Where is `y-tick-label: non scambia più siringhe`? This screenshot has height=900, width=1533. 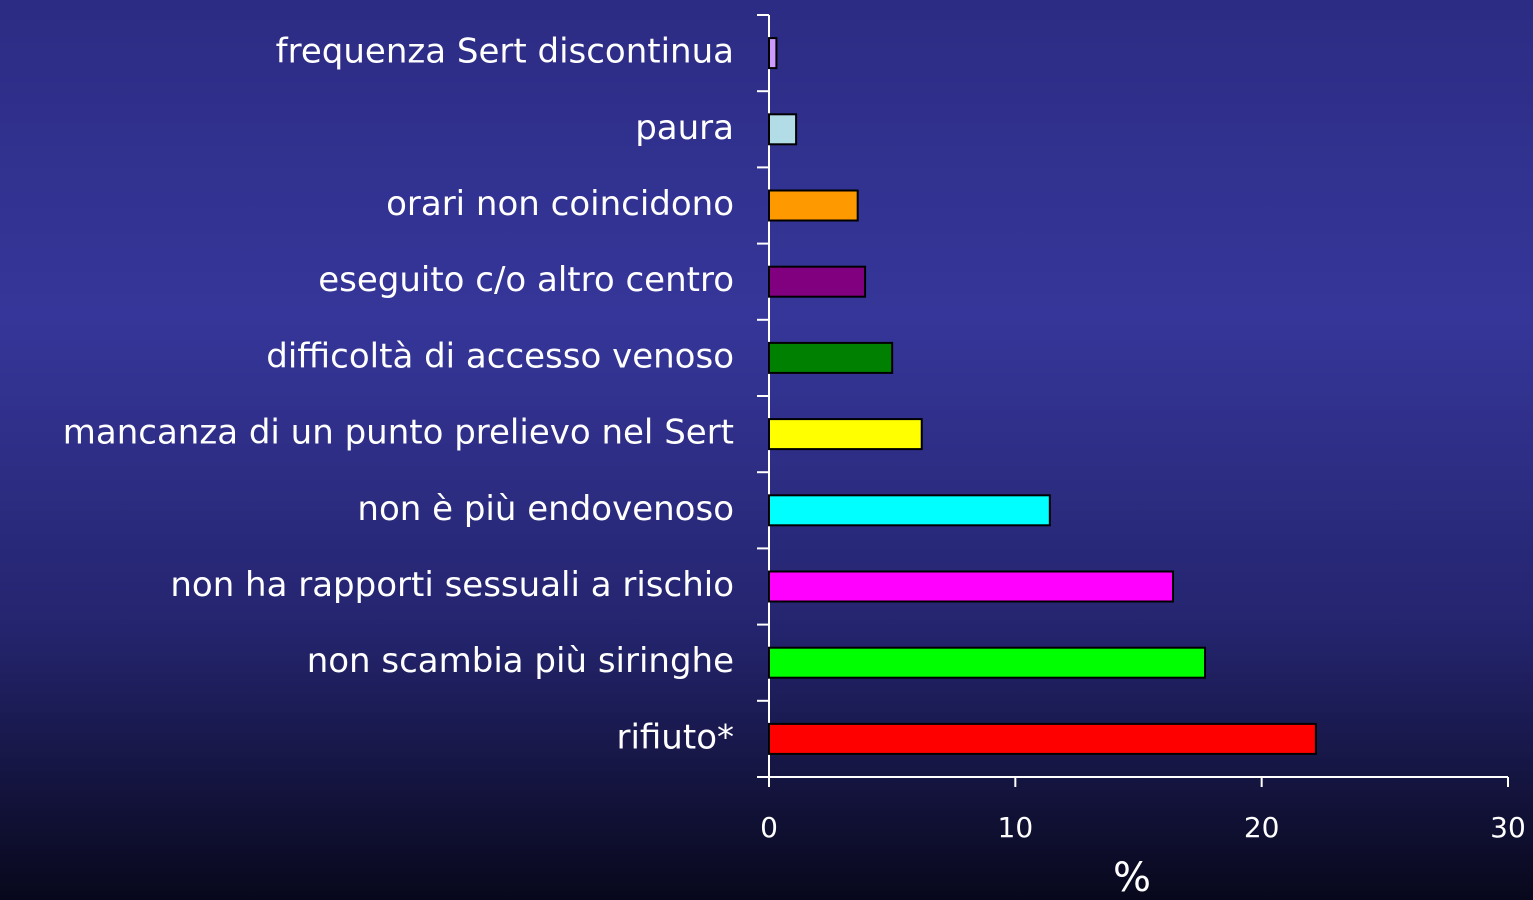
y-tick-label: non scambia più siringhe is located at coordinates (520, 661).